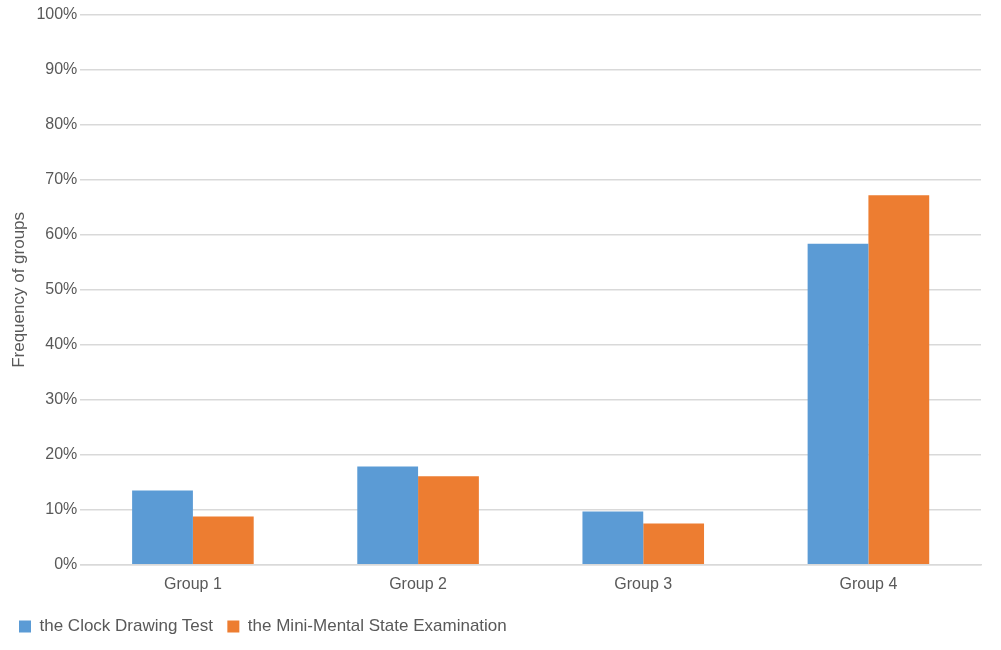 This screenshot has height=650, width=1001. What do you see at coordinates (18, 289) in the screenshot?
I see `y-axis-title: Frequency of groups` at bounding box center [18, 289].